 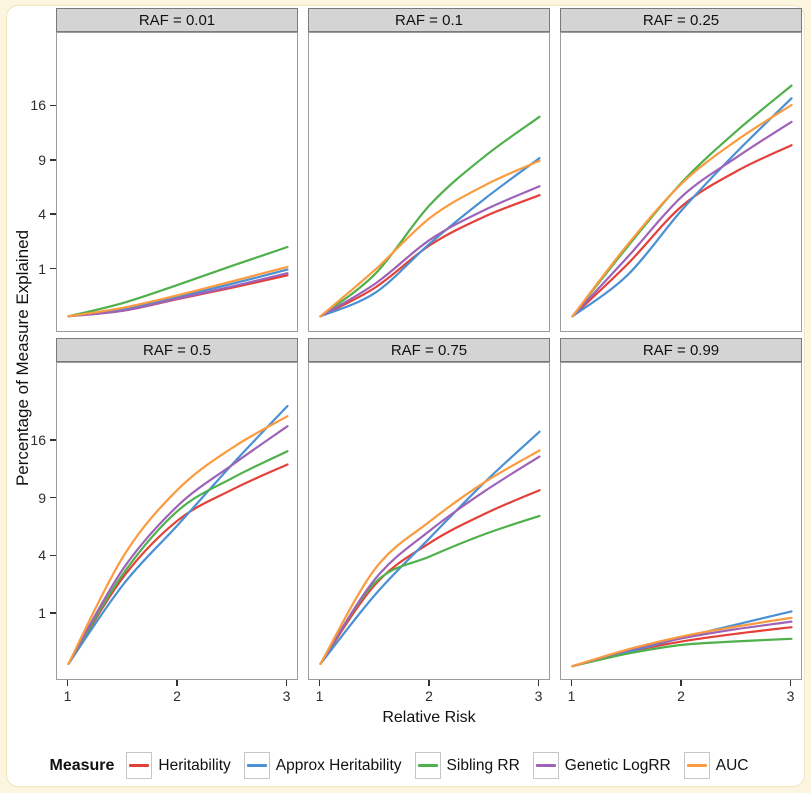 I want to click on facet-strip-raf-0-01: RAF = 0.01, so click(x=177, y=20).